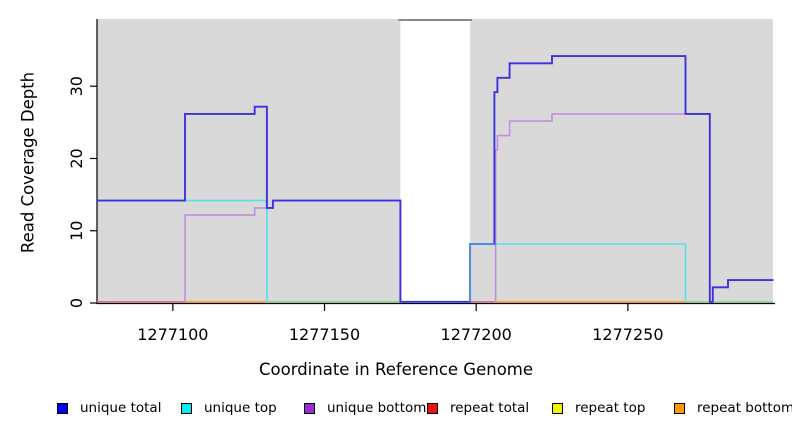  I want to click on legend-label: unique total, so click(121, 408).